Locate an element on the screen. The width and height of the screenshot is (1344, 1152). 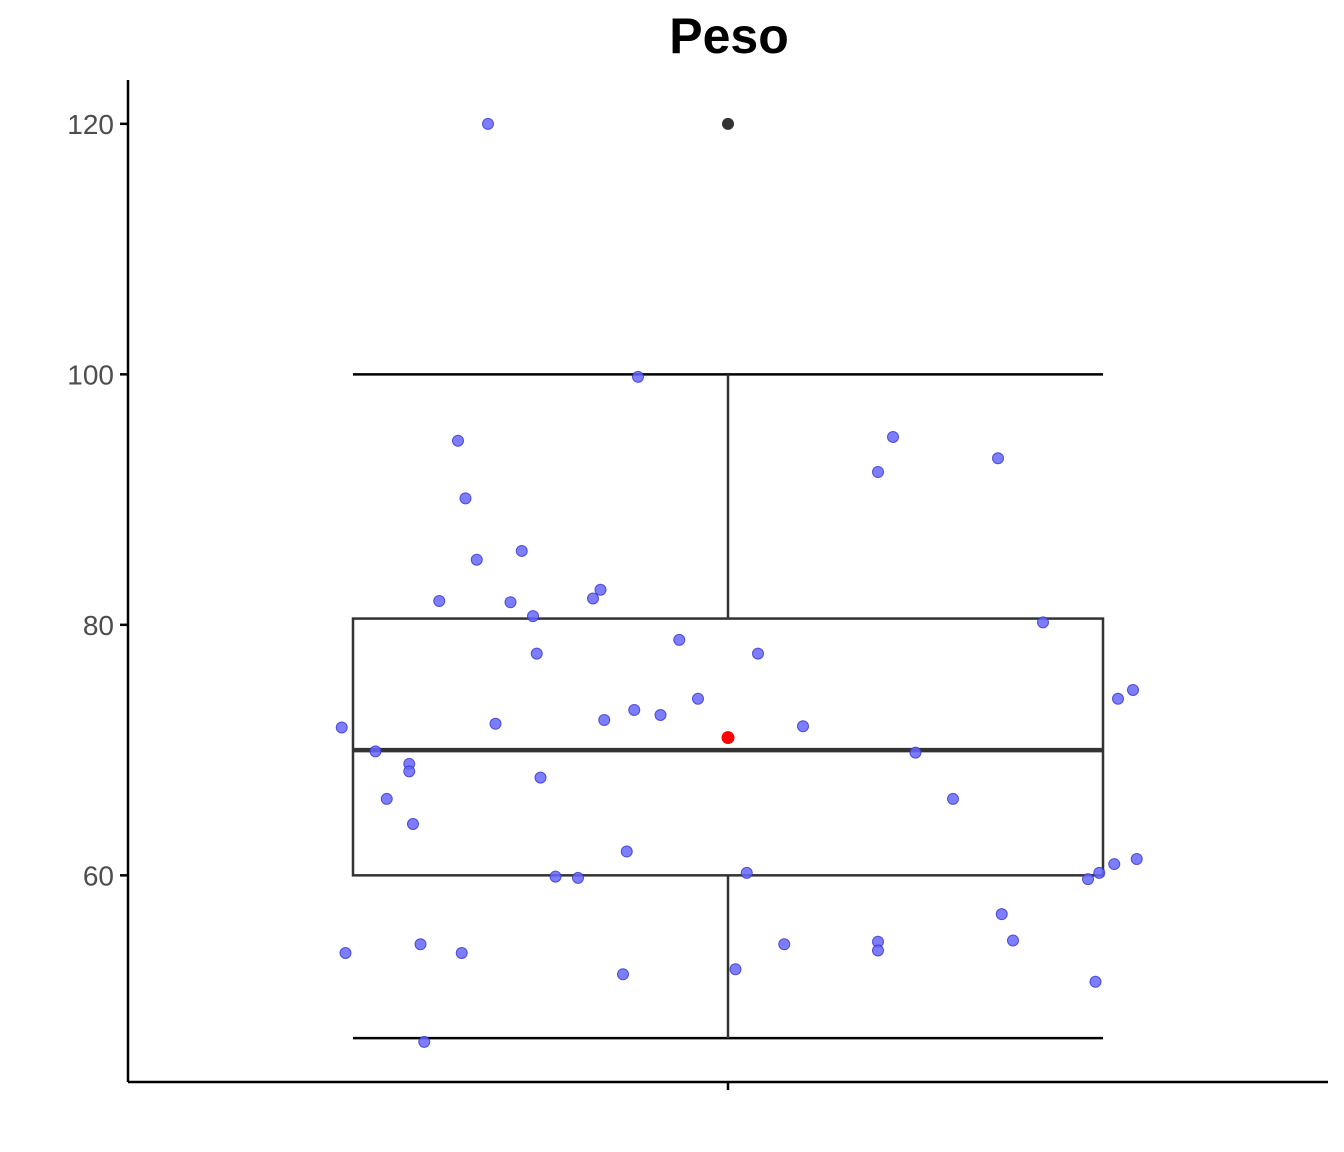
iqr-box is located at coordinates (728, 747).